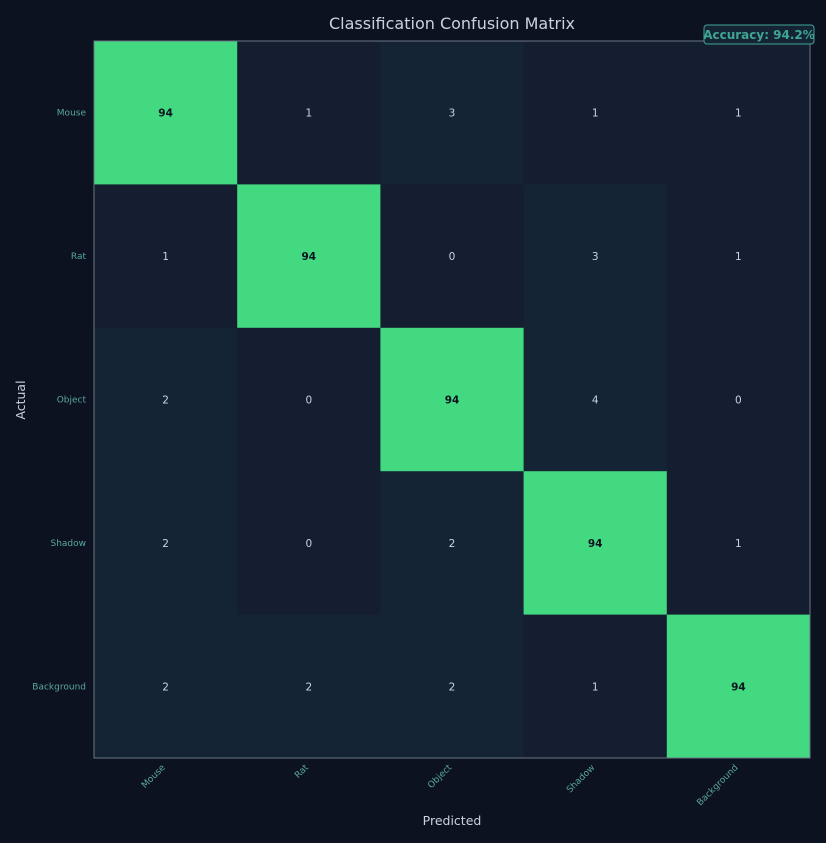  Describe the element at coordinates (452, 23) in the screenshot. I see `chart-title: Classification Confusion Matrix` at that location.